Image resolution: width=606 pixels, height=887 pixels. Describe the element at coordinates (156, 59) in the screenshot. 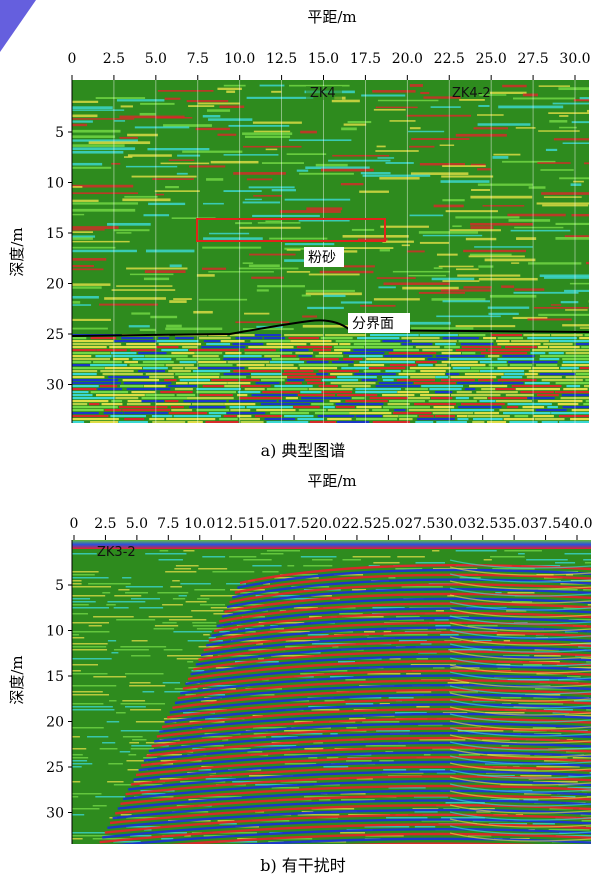

I see `panel-a-x-tick-label: 5.0` at that location.